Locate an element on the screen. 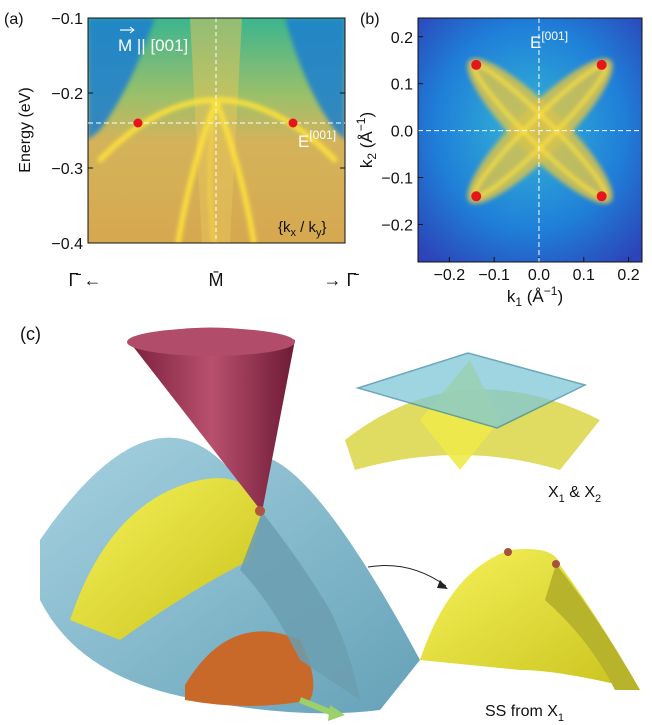 The image size is (652, 725). text: X is located at coordinates (553, 492).